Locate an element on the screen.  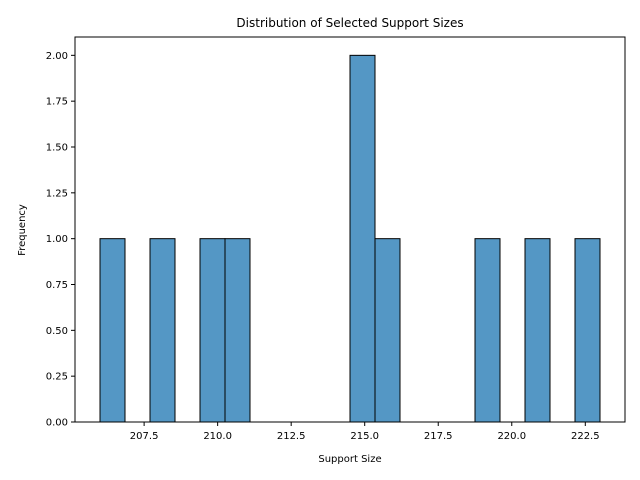
y-axis-ticks: 0.00 0.25 0.50 0.75 1.00 1.25 1.50 1.75 2.00 is located at coordinates (60, 240).